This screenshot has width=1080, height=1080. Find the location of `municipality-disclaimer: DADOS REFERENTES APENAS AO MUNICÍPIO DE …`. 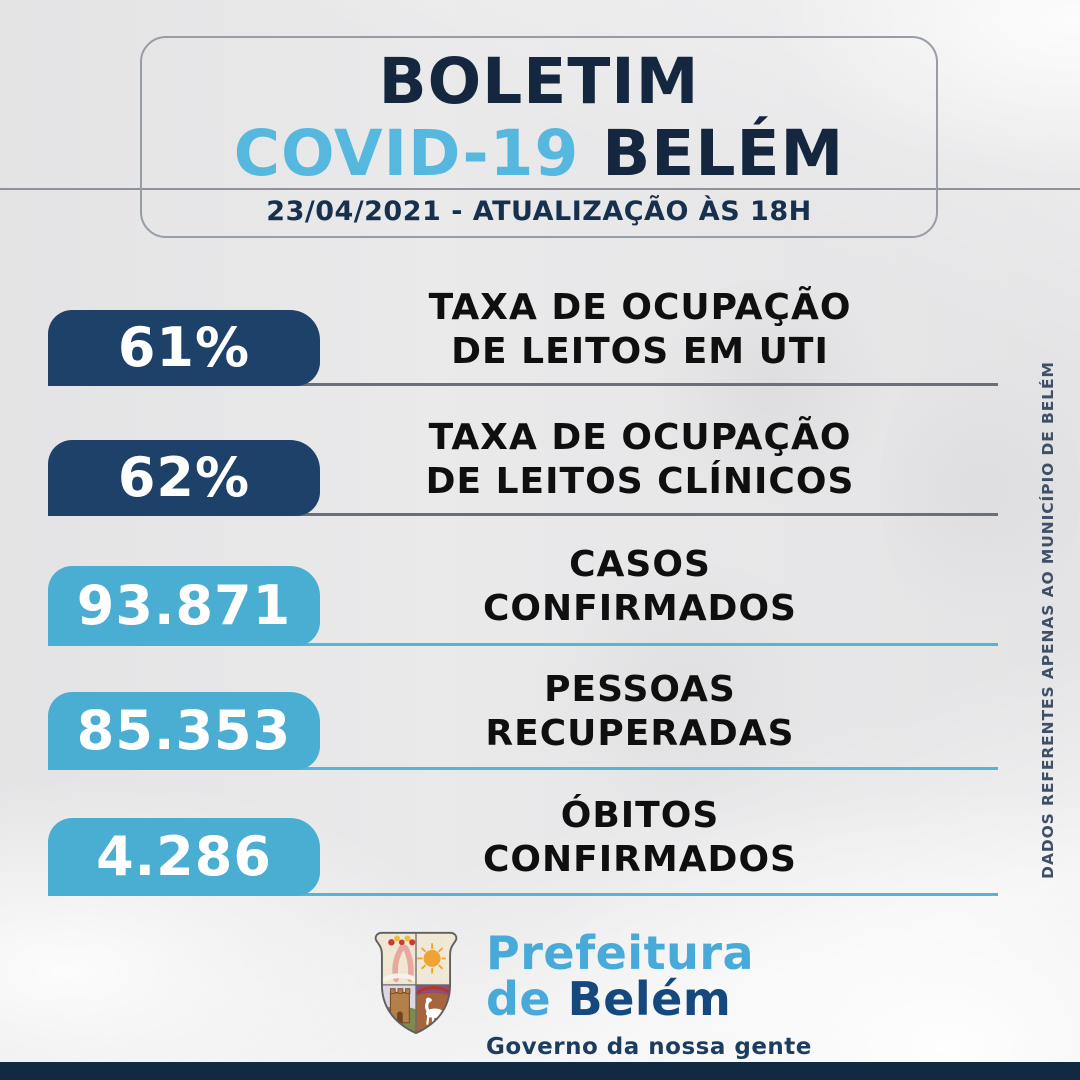

municipality-disclaimer: DADOS REFERENTES APENAS AO MUNICÍPIO DE … is located at coordinates (1048, 620).